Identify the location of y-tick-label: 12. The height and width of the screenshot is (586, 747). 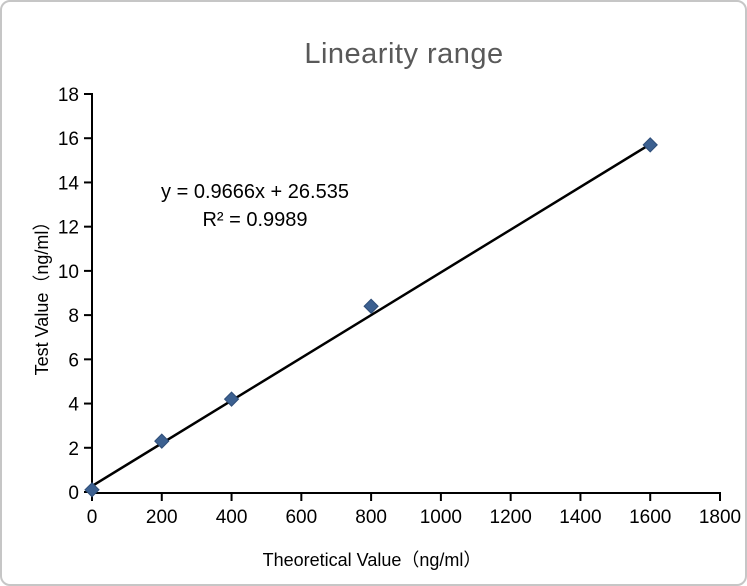
(68, 228).